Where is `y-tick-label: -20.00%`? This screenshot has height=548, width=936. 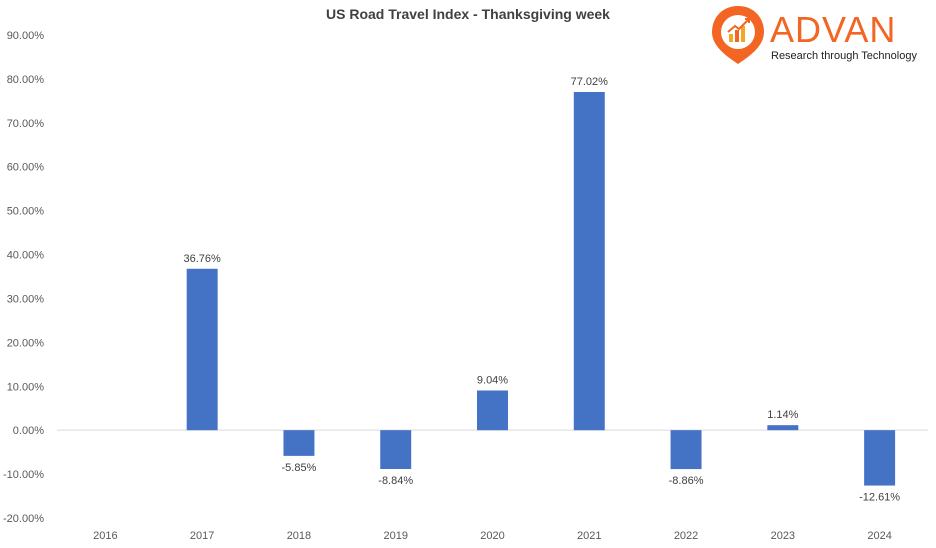
y-tick-label: -20.00% is located at coordinates (23, 519).